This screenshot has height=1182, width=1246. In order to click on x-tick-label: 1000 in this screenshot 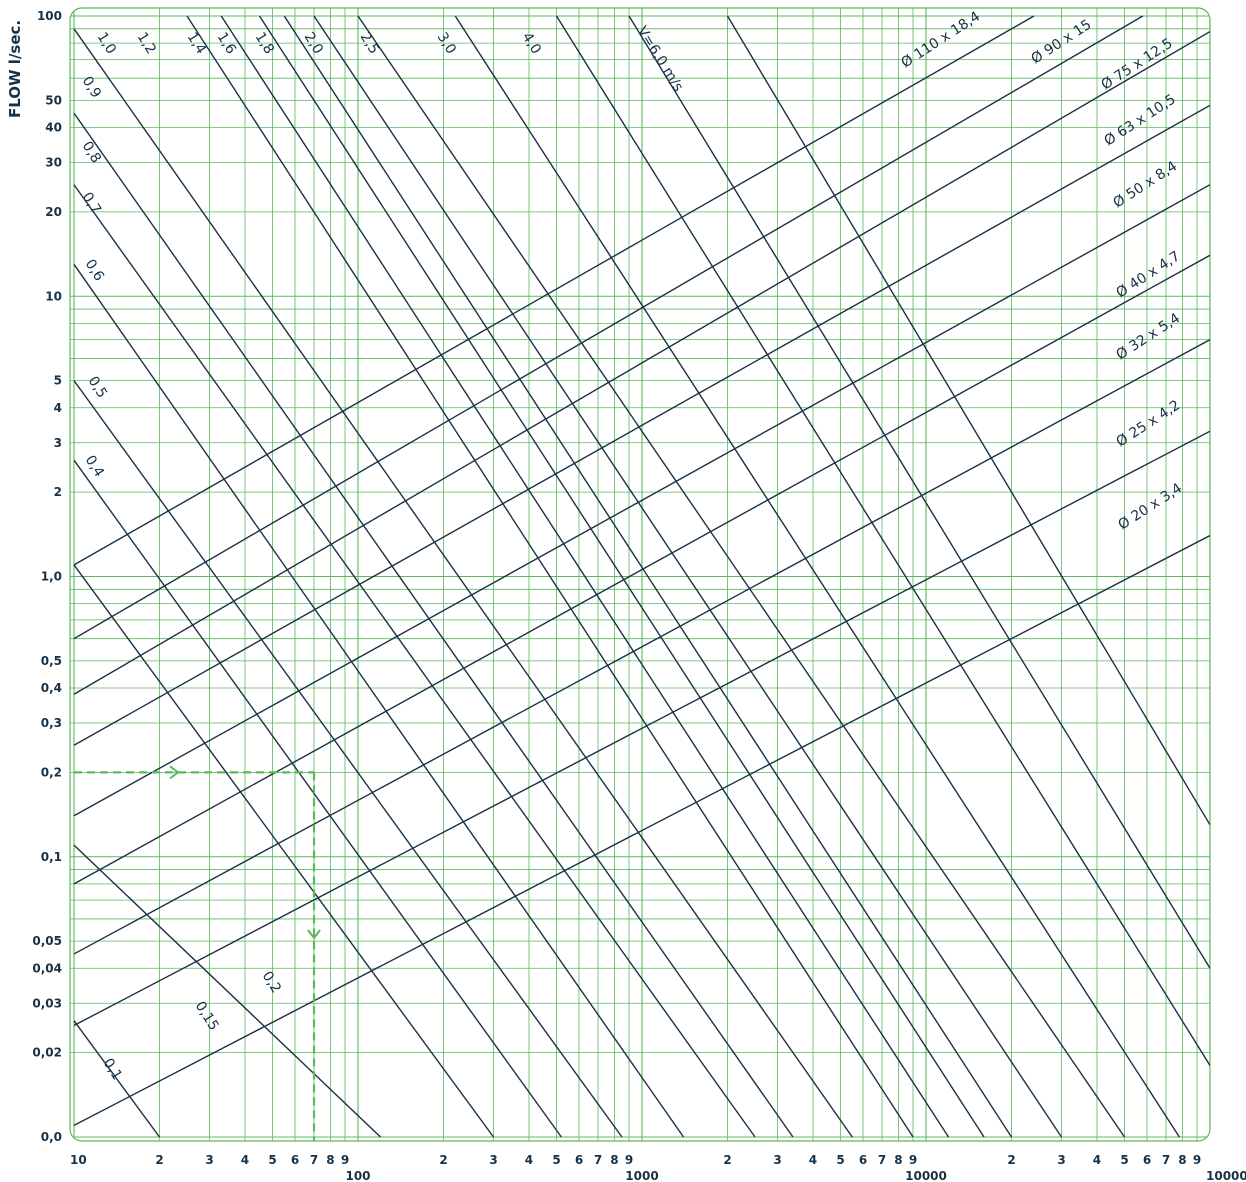, I will do `click(641, 1175)`.